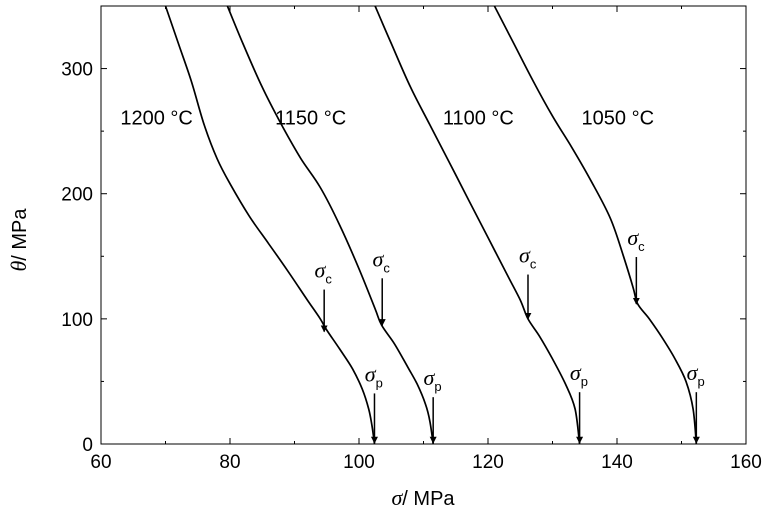 The image size is (768, 518). What do you see at coordinates (617, 462) in the screenshot?
I see `x-tick-label: 140` at bounding box center [617, 462].